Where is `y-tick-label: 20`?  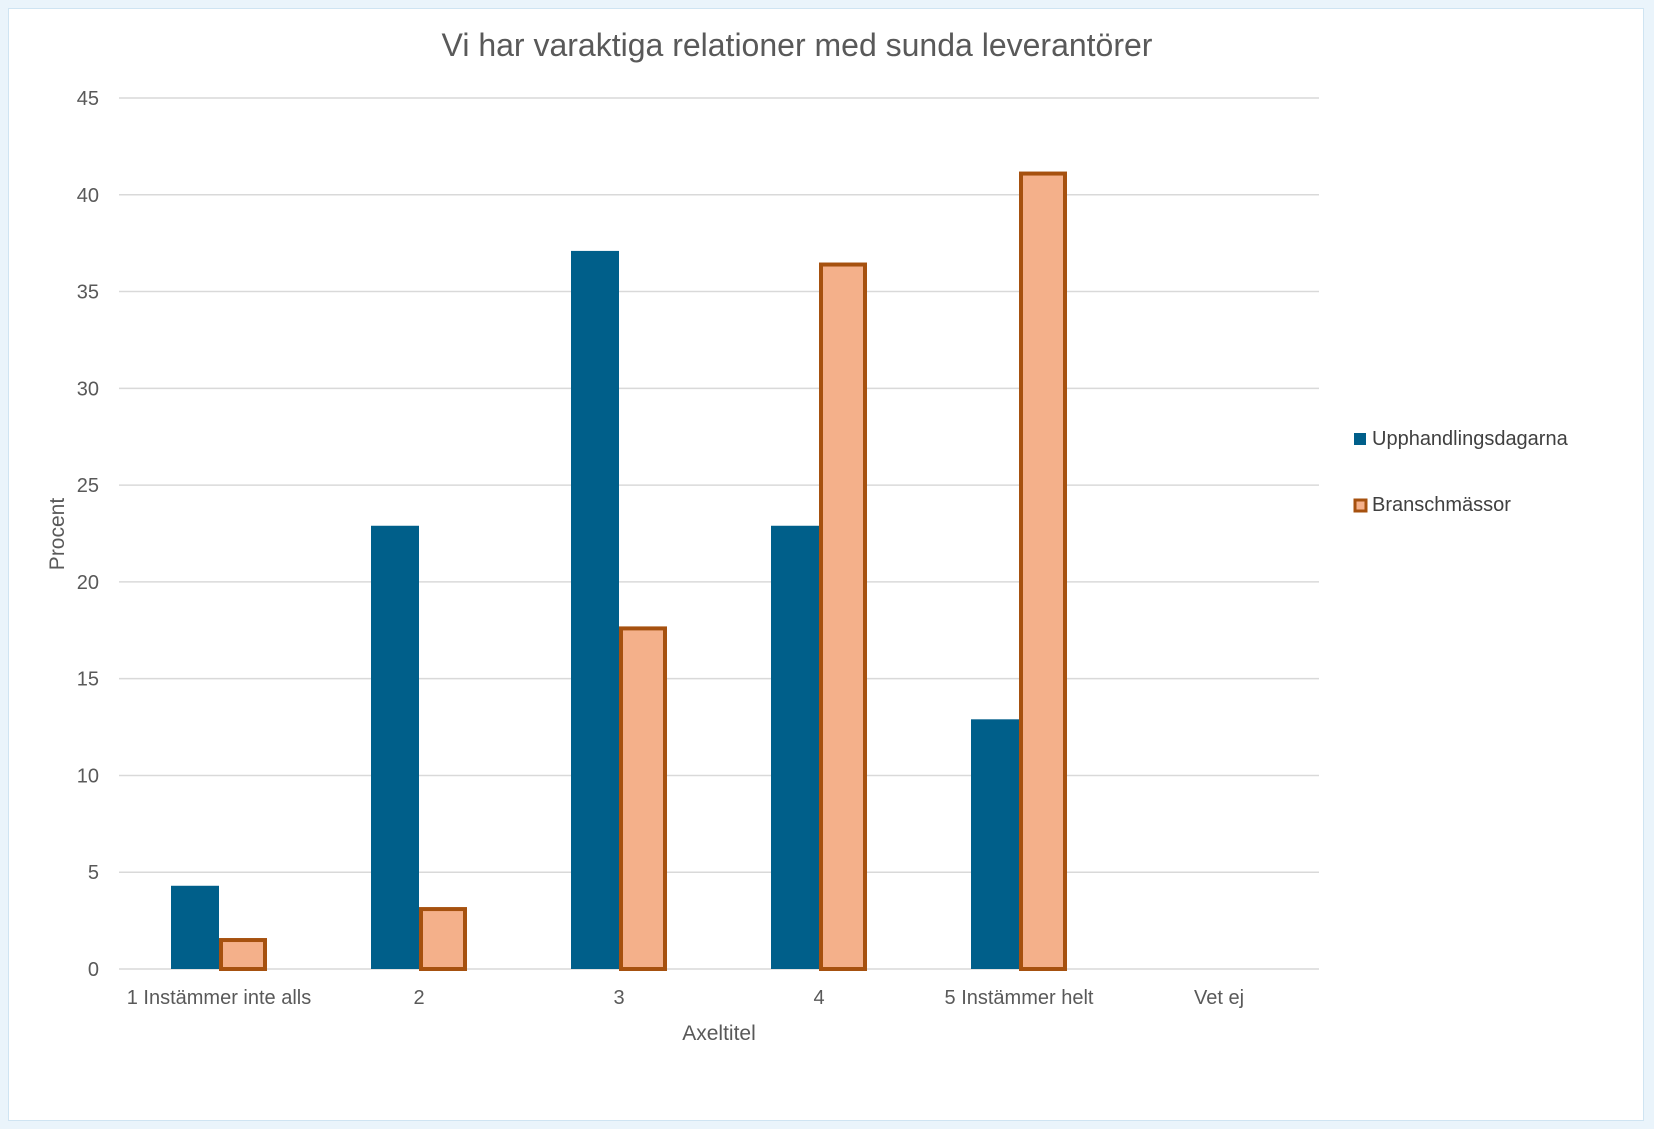 y-tick-label: 20 is located at coordinates (88, 583).